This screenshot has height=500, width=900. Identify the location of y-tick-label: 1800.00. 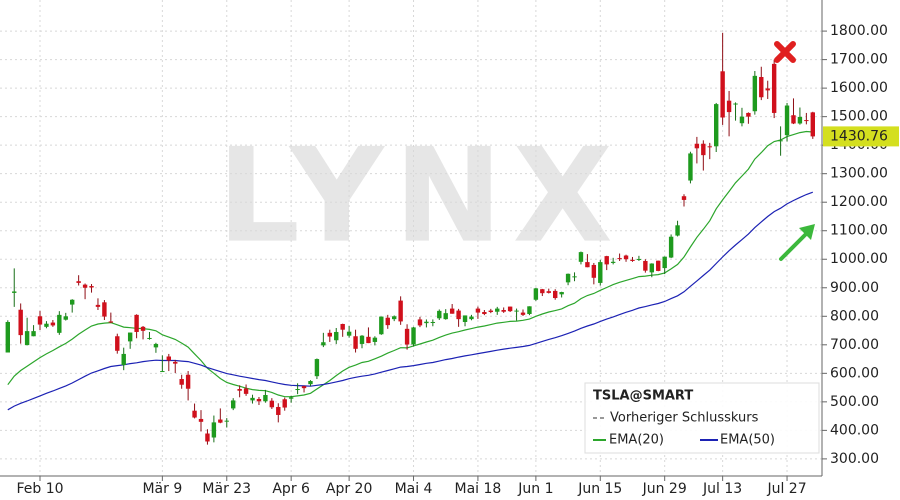
(859, 31).